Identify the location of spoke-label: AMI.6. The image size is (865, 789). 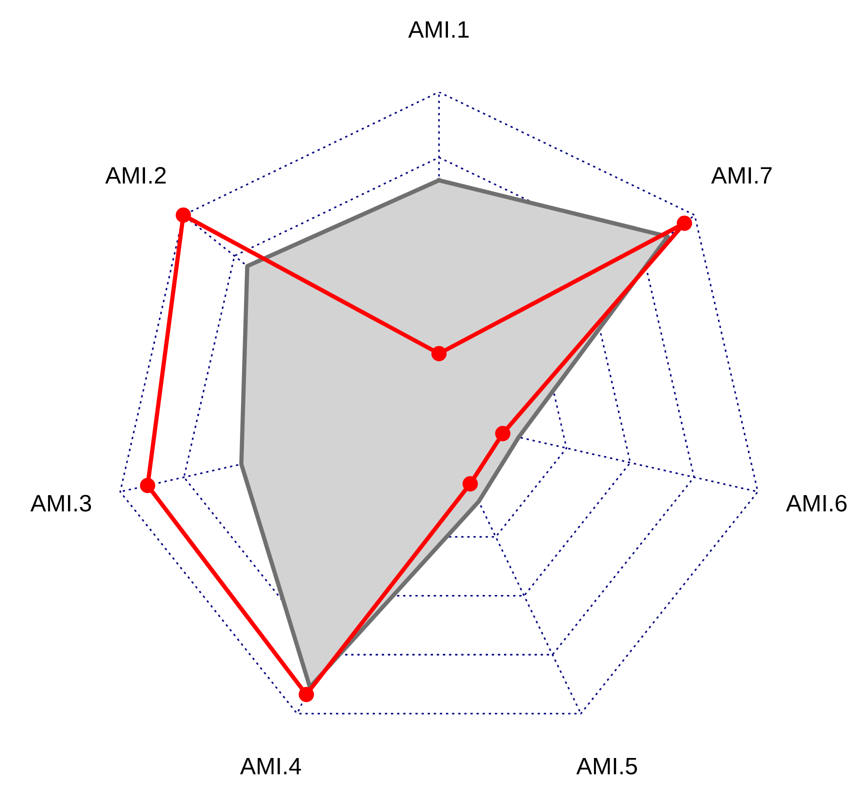
(816, 503).